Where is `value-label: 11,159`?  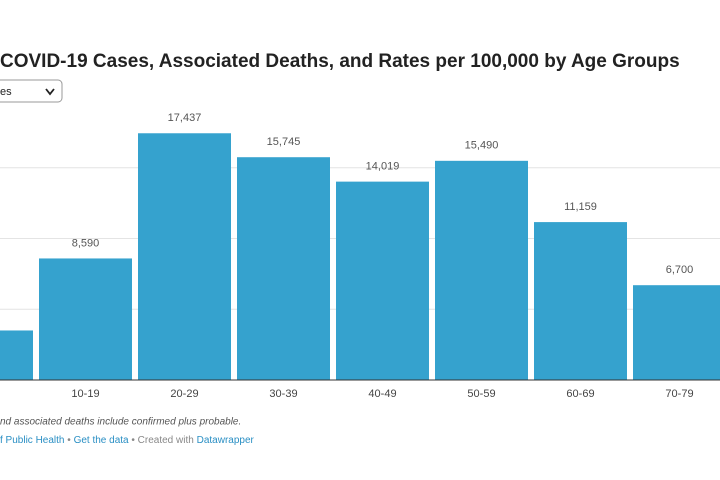
value-label: 11,159 is located at coordinates (580, 207).